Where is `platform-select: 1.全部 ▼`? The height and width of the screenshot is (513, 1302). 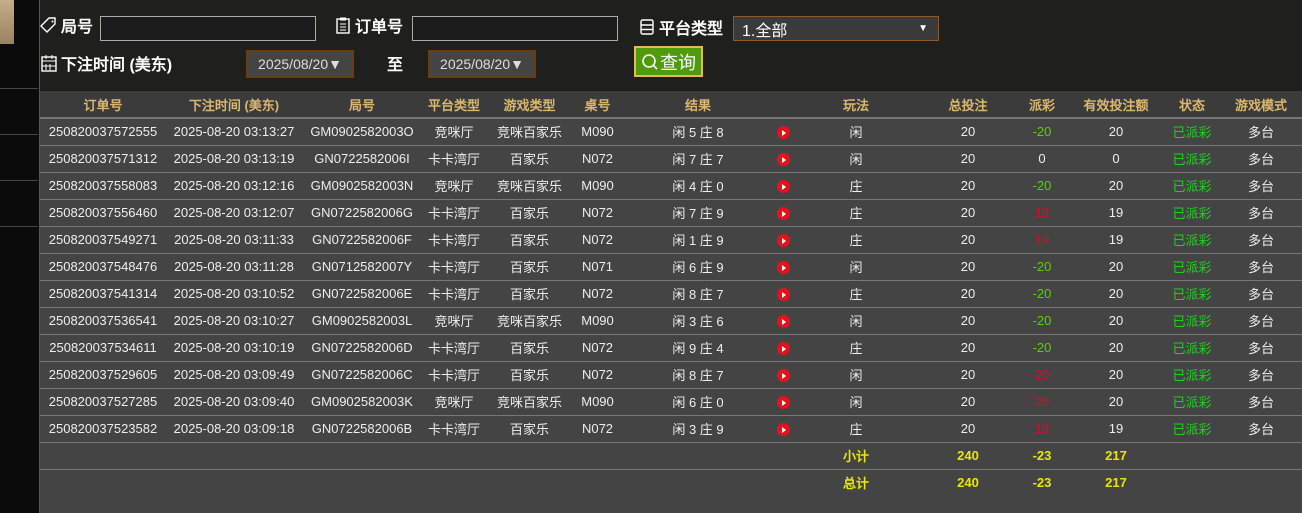
platform-select: 1.全部 ▼ is located at coordinates (836, 28).